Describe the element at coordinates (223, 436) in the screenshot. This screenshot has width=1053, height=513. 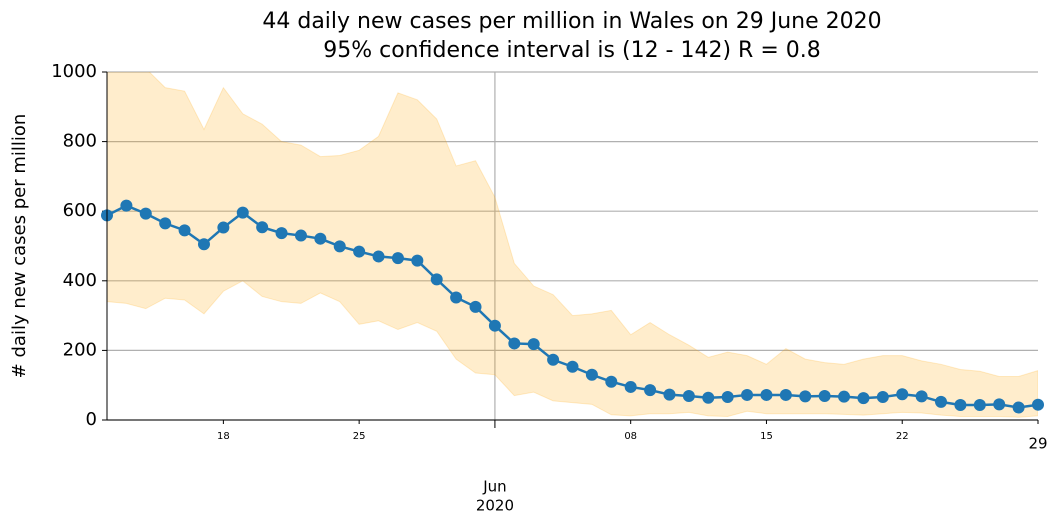
I see `x-tick-label: 18` at that location.